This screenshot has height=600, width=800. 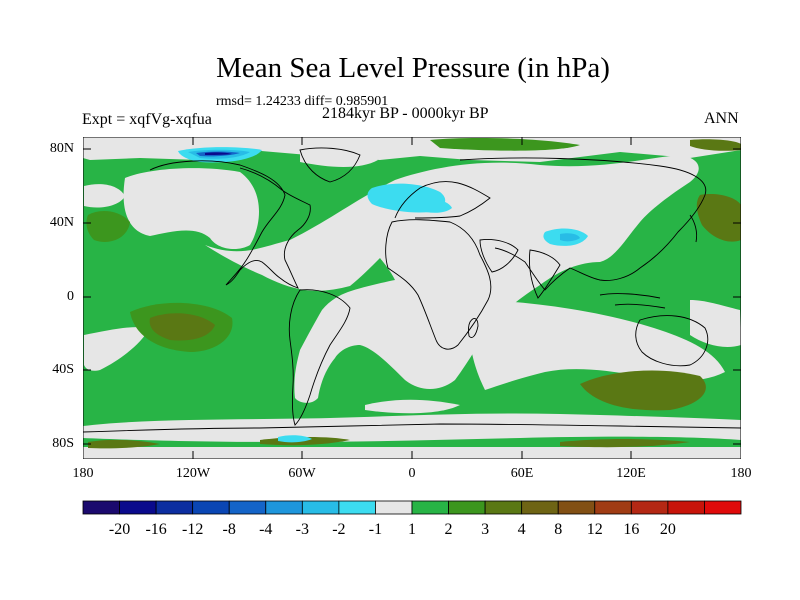 I want to click on grey-southern-ocean-patch, so click(x=412, y=406).